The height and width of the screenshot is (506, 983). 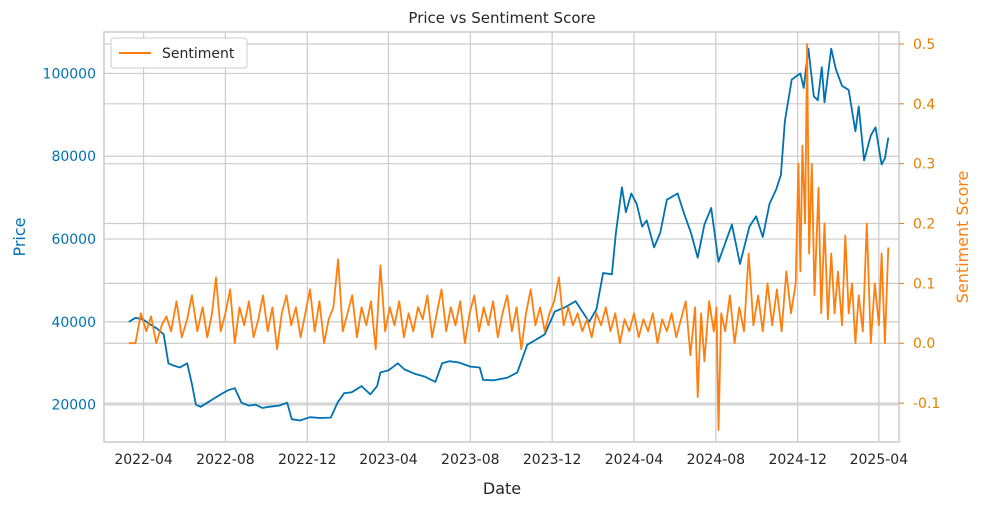 What do you see at coordinates (552, 460) in the screenshot?
I see `x-tick-label: 2023-12` at bounding box center [552, 460].